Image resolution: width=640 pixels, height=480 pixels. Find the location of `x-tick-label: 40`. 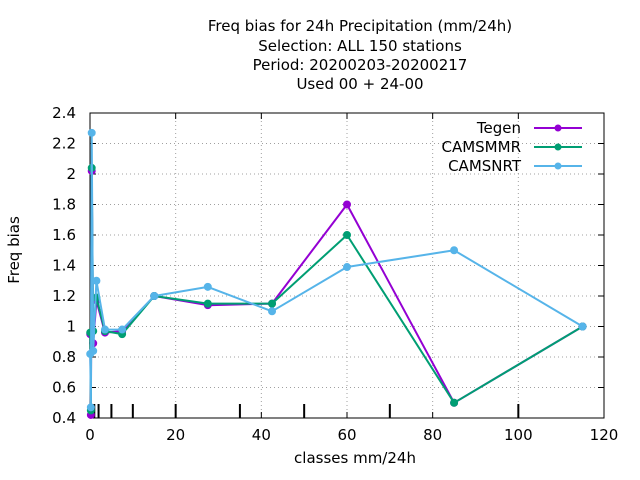

x-tick-label: 40 is located at coordinates (261, 435).